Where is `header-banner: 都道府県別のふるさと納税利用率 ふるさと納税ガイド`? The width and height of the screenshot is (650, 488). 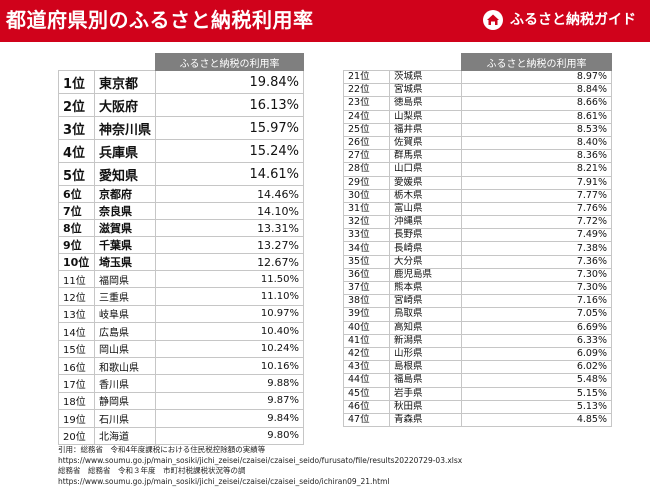
header-banner: 都道府県別のふるさと納税利用率 ふるさと納税ガイド is located at coordinates (325, 21).